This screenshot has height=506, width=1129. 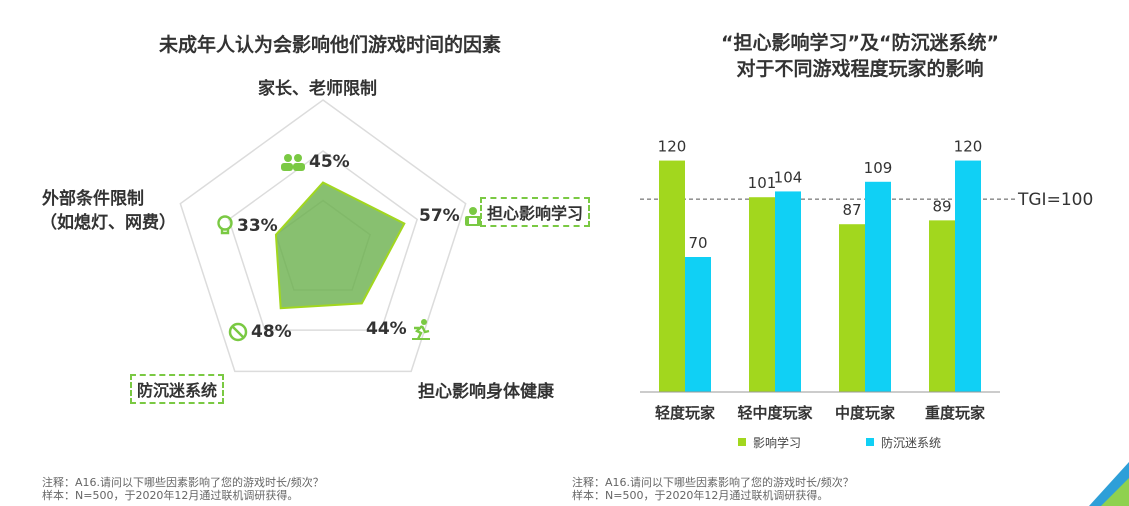 I want to click on radar-axis-label-antiaddiction: 防沉迷系统, so click(x=177, y=389).